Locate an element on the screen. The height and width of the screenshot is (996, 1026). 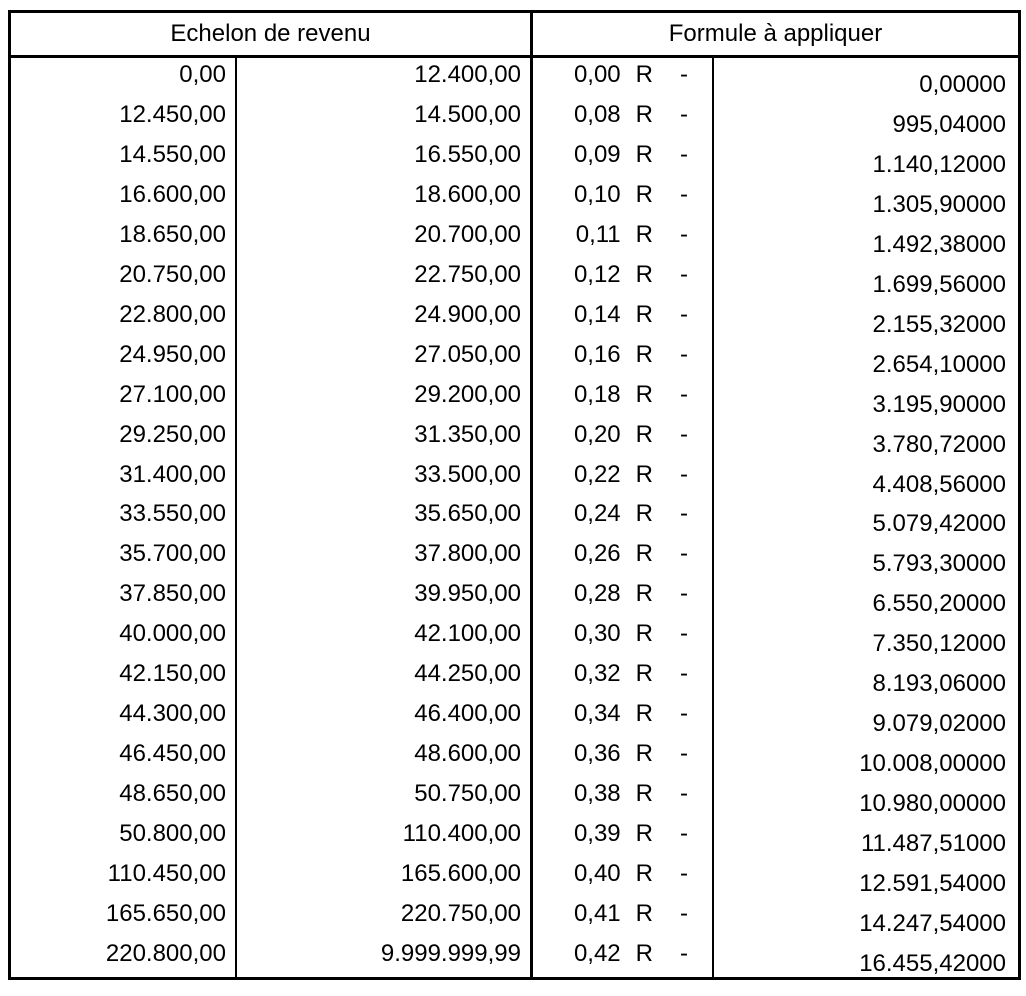
table-row: 42.150,00 44.250,00 0,32 R - 8.193,06000 is located at coordinates (514, 677).